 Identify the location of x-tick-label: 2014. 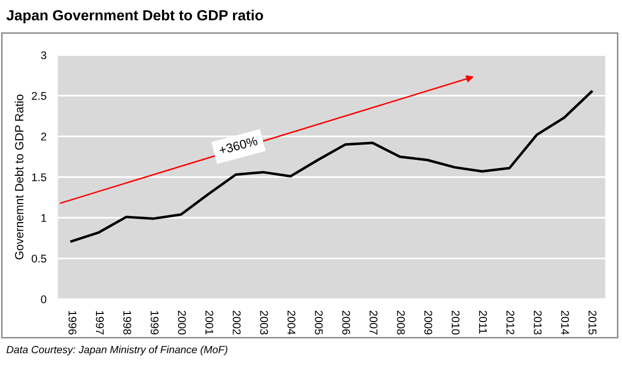
(565, 322).